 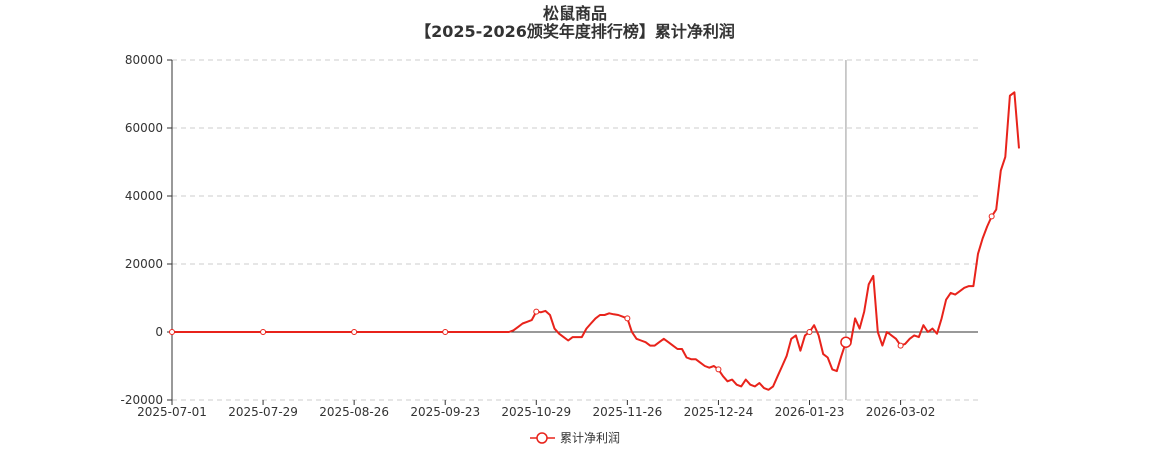 What do you see at coordinates (144, 60) in the screenshot?
I see `y-tick-label: 80000` at bounding box center [144, 60].